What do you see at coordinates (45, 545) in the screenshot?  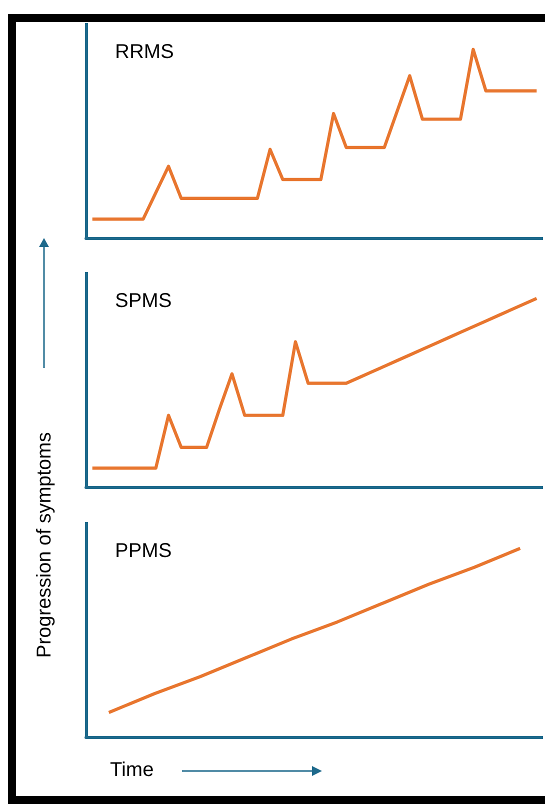 I see `y-axis-title: Progression of symptoms` at bounding box center [45, 545].